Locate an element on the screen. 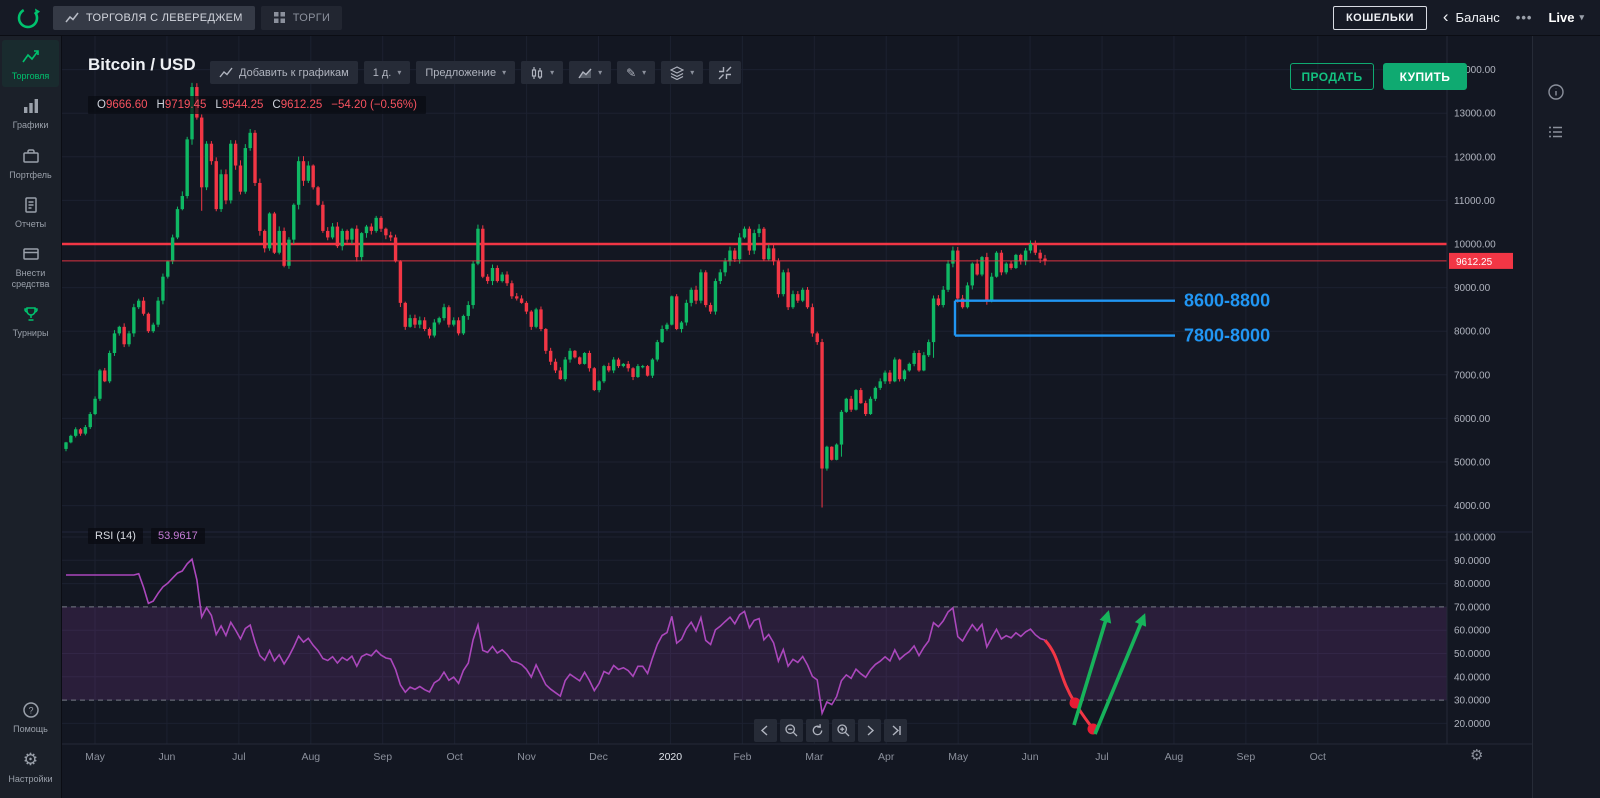 The height and width of the screenshot is (798, 1600). candle-style-dropdown: ▾ is located at coordinates (542, 72).